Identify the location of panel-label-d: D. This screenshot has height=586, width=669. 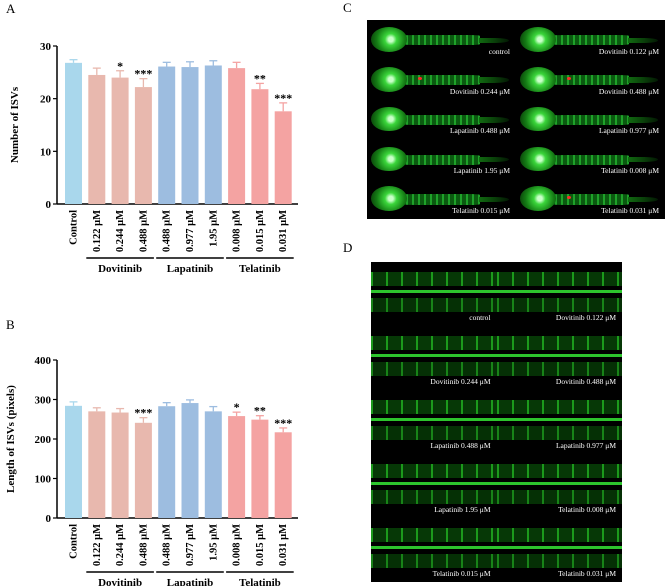
(348, 247).